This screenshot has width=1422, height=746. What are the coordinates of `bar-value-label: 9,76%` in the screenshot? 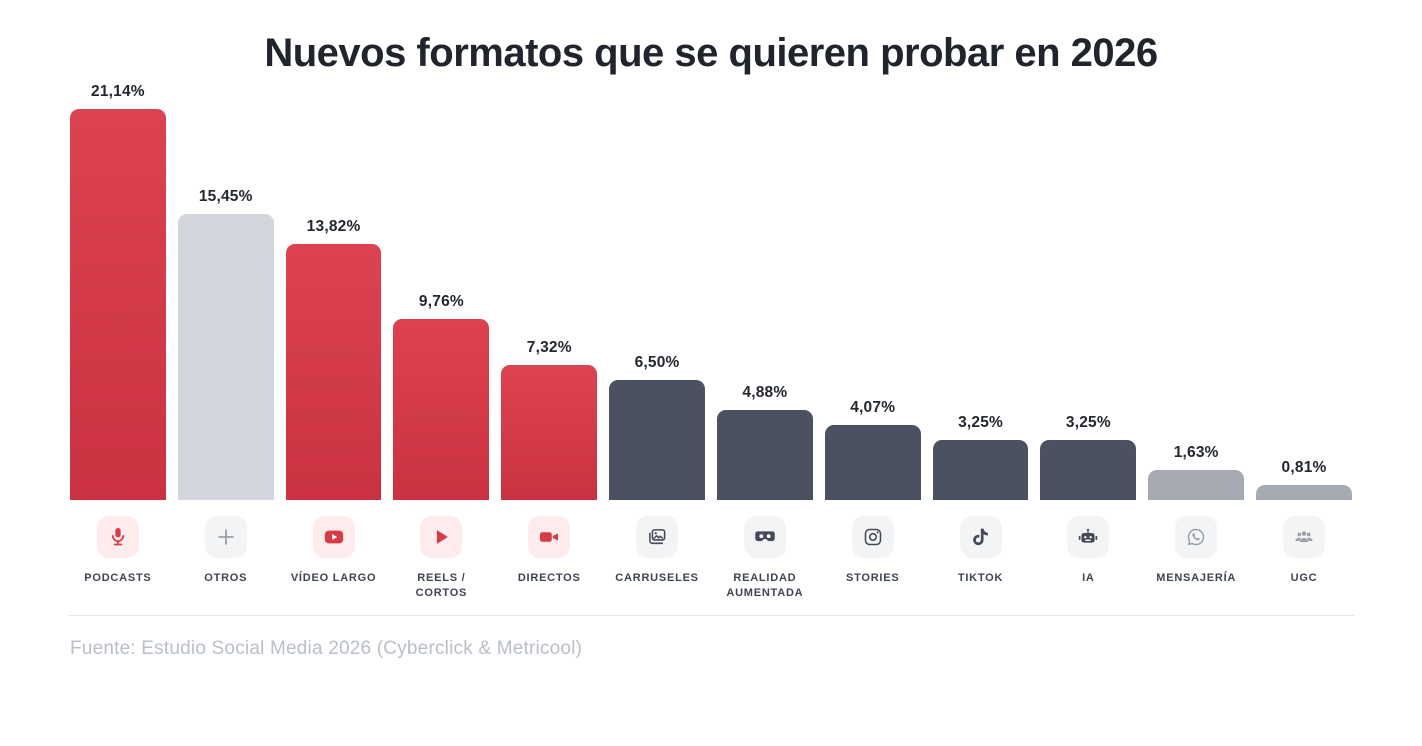 It's located at (441, 301).